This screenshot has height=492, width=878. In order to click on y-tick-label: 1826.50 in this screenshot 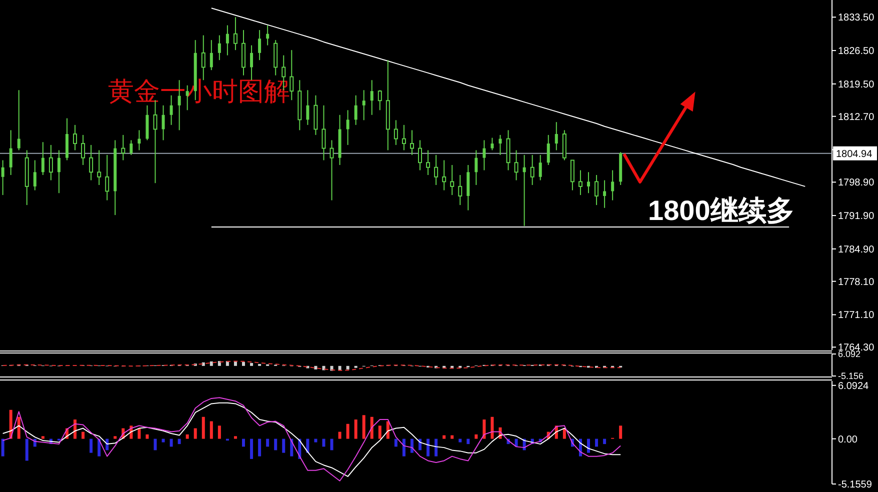, I will do `click(856, 52)`.